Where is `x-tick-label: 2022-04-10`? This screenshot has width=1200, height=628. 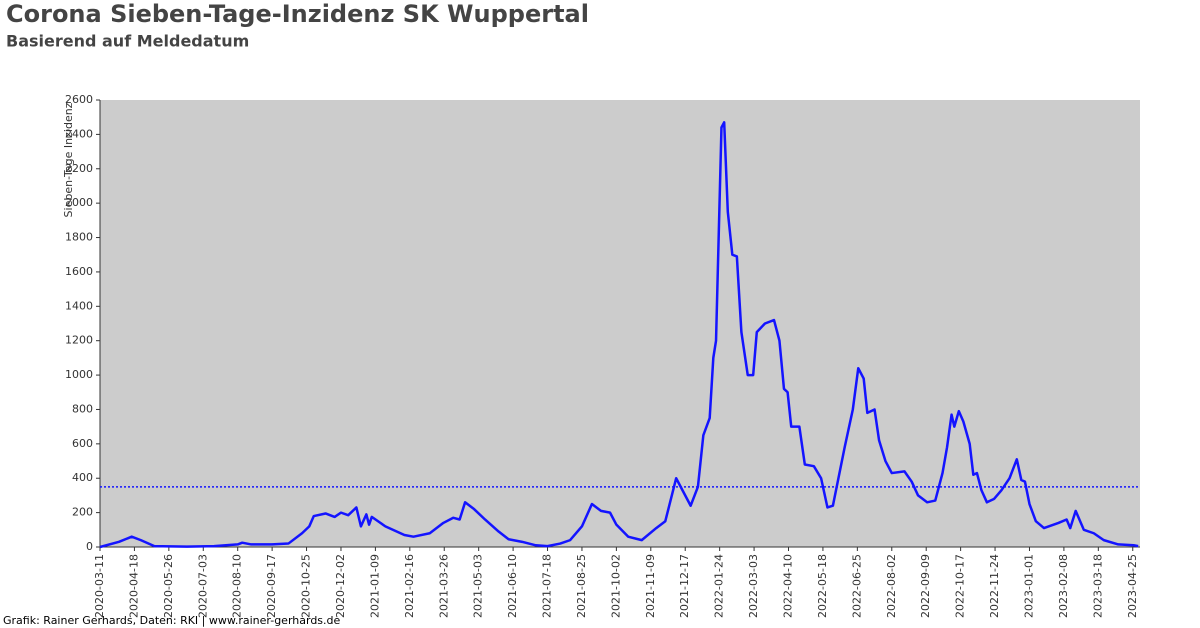 x-tick-label: 2022-04-10 is located at coordinates (788, 586).